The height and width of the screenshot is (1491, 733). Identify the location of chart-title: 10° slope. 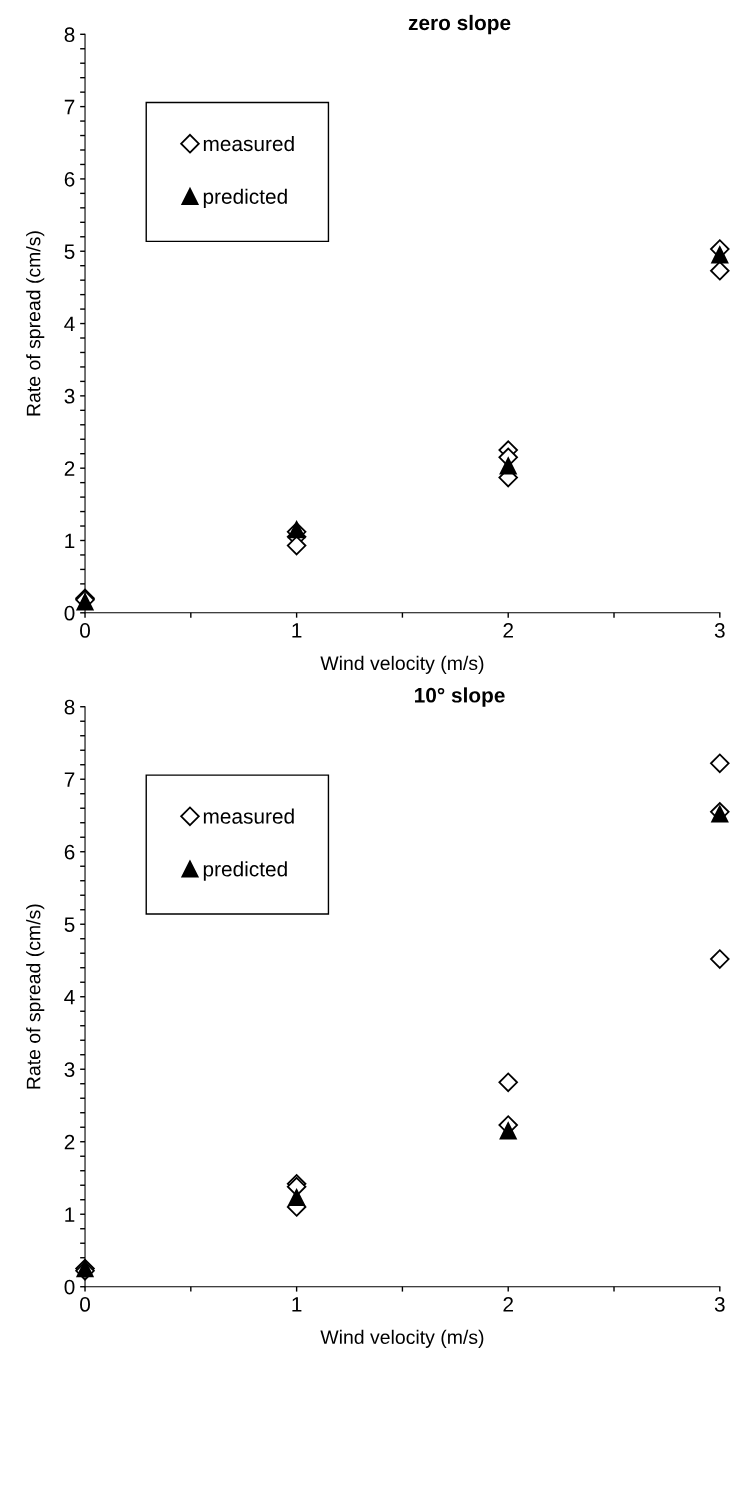
(460, 697).